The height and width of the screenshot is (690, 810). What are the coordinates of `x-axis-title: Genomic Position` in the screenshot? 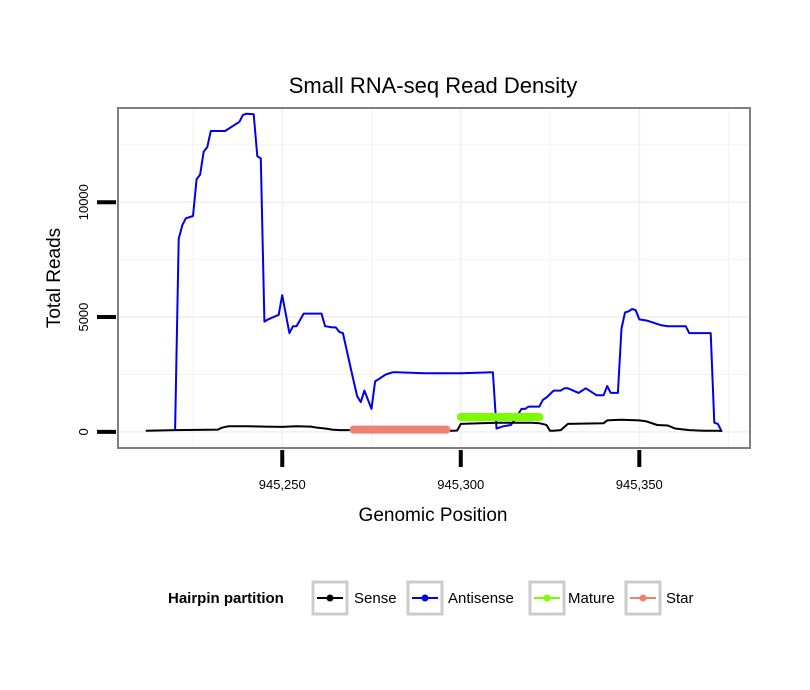 It's located at (433, 515).